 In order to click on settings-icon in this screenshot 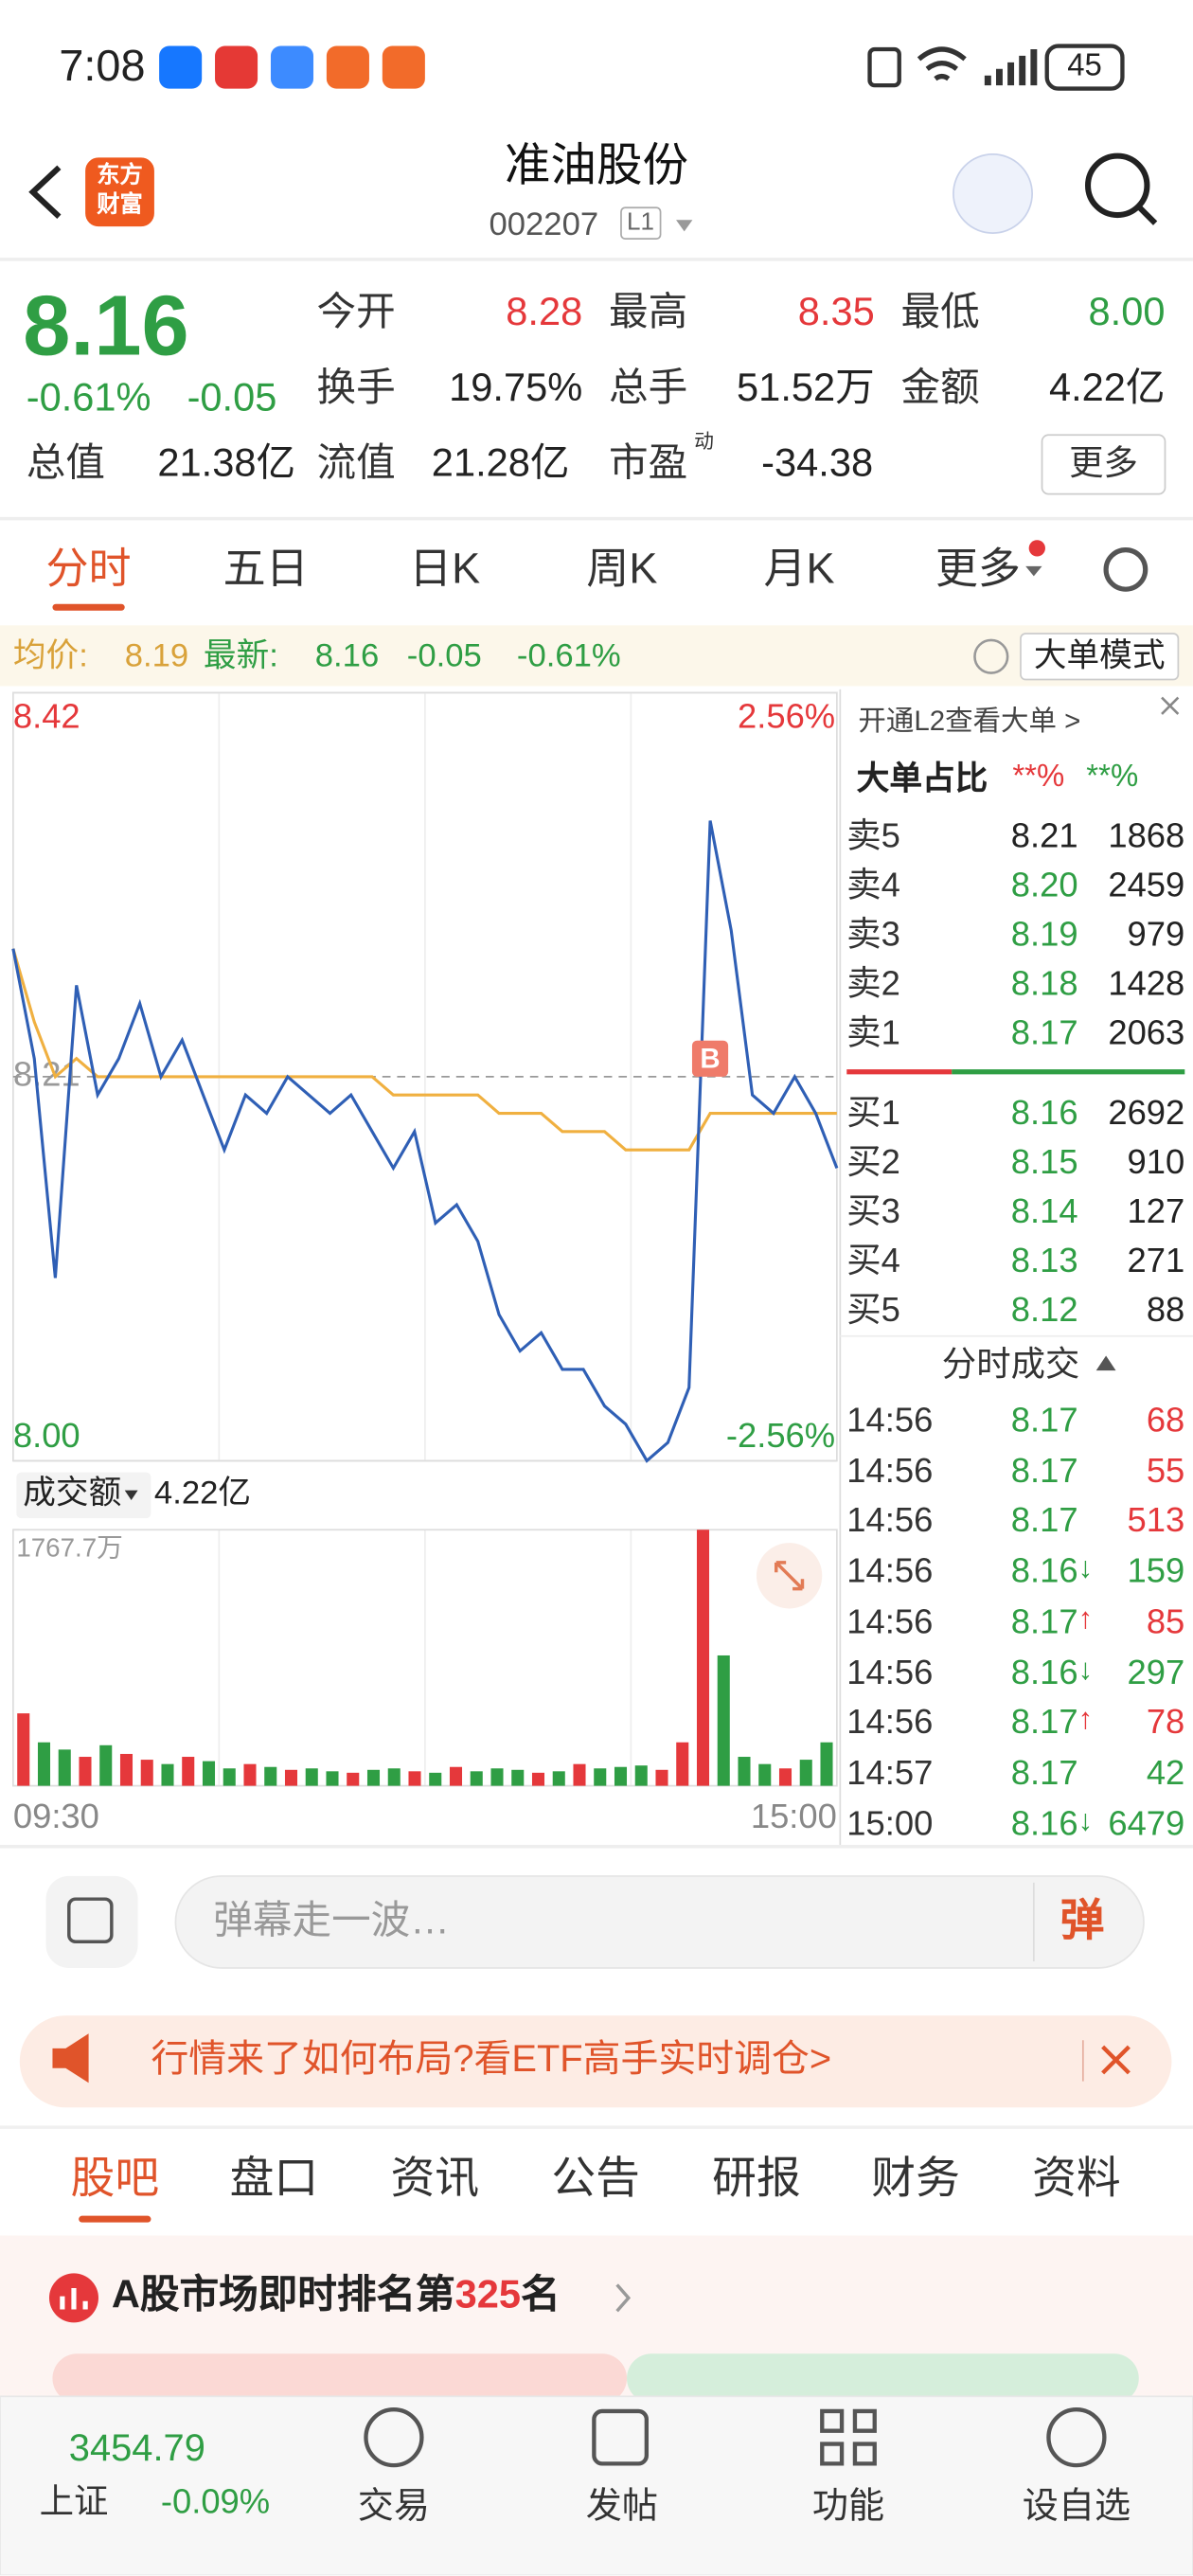, I will do `click(1125, 569)`.